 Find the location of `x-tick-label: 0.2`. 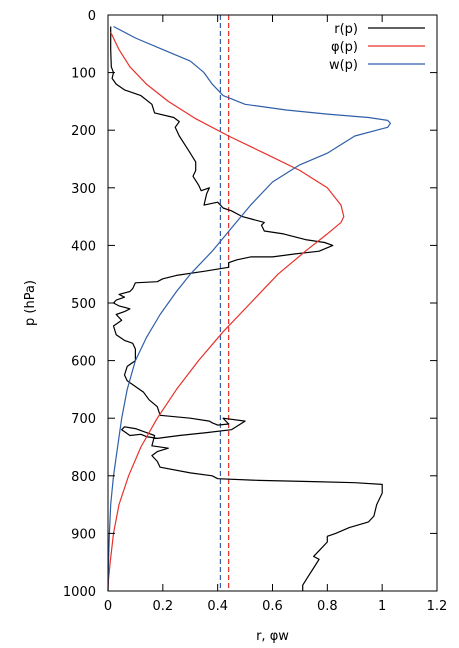

x-tick-label: 0.2 is located at coordinates (162, 606).